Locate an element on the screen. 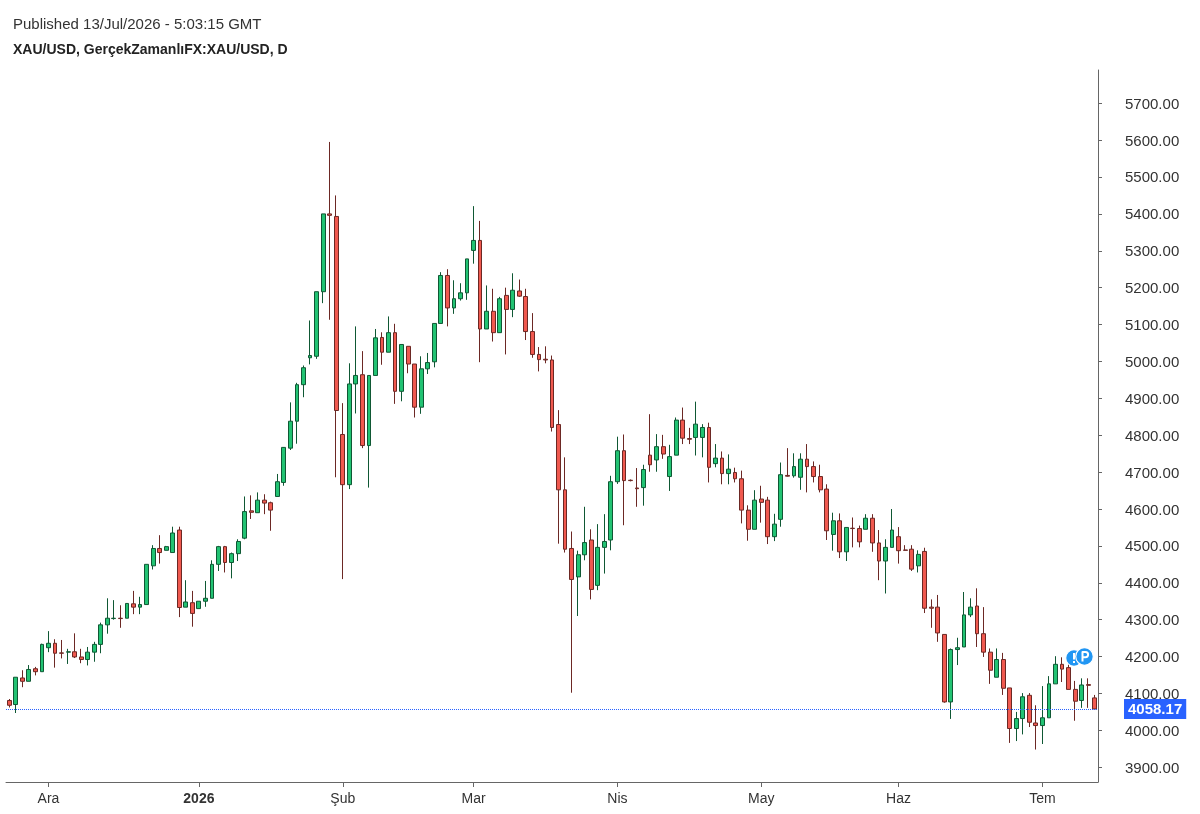 This screenshot has width=1200, height=814. x-tick-label: Tem is located at coordinates (1042, 798).